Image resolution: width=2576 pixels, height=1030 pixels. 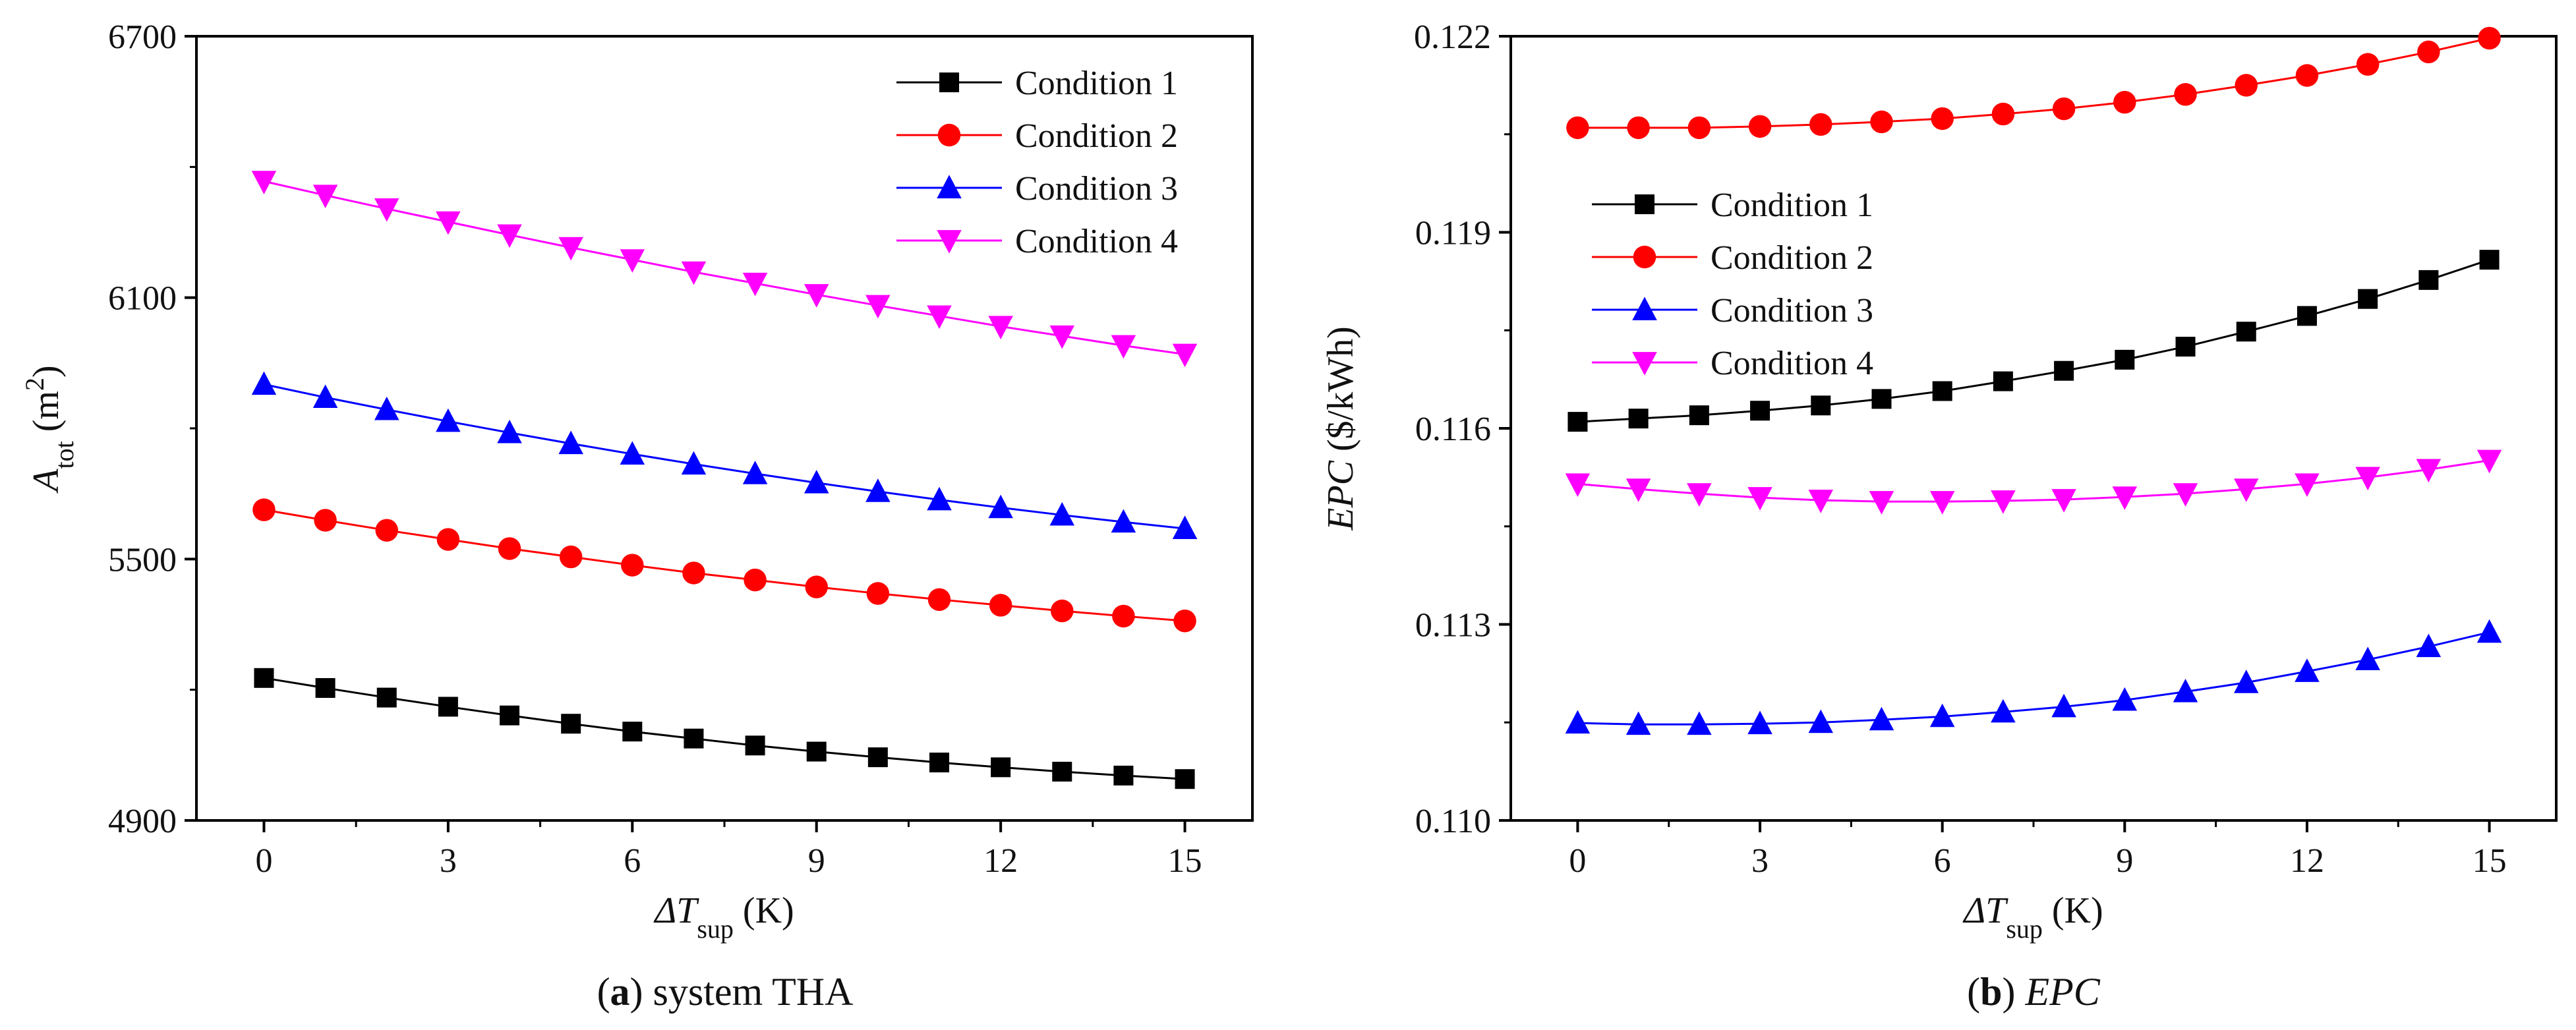 I want to click on caption-letter: a, so click(x=620, y=992).